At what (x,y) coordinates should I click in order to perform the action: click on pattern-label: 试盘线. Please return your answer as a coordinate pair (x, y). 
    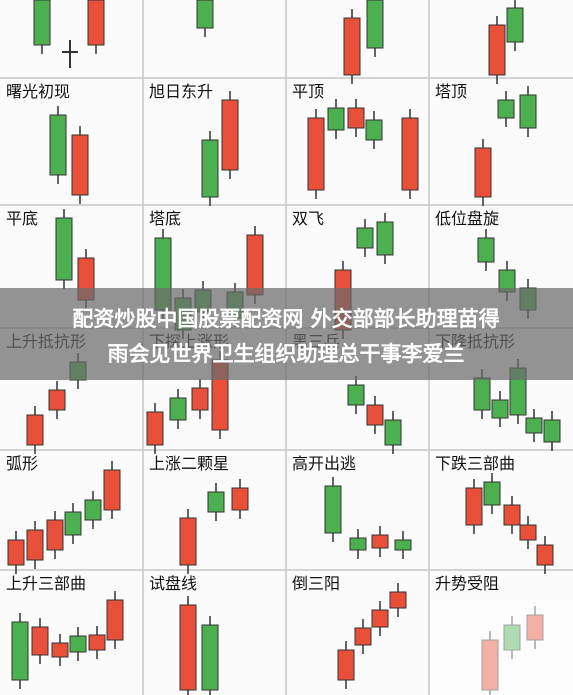
    Looking at the image, I should click on (173, 583).